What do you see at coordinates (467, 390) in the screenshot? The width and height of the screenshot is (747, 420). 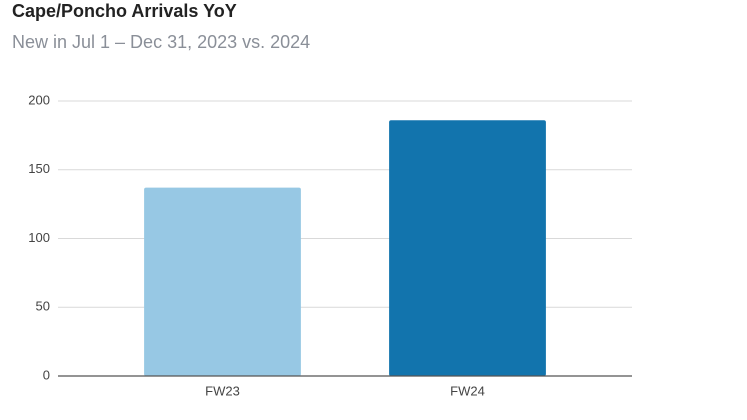 I see `x-tick-label: FW24` at bounding box center [467, 390].